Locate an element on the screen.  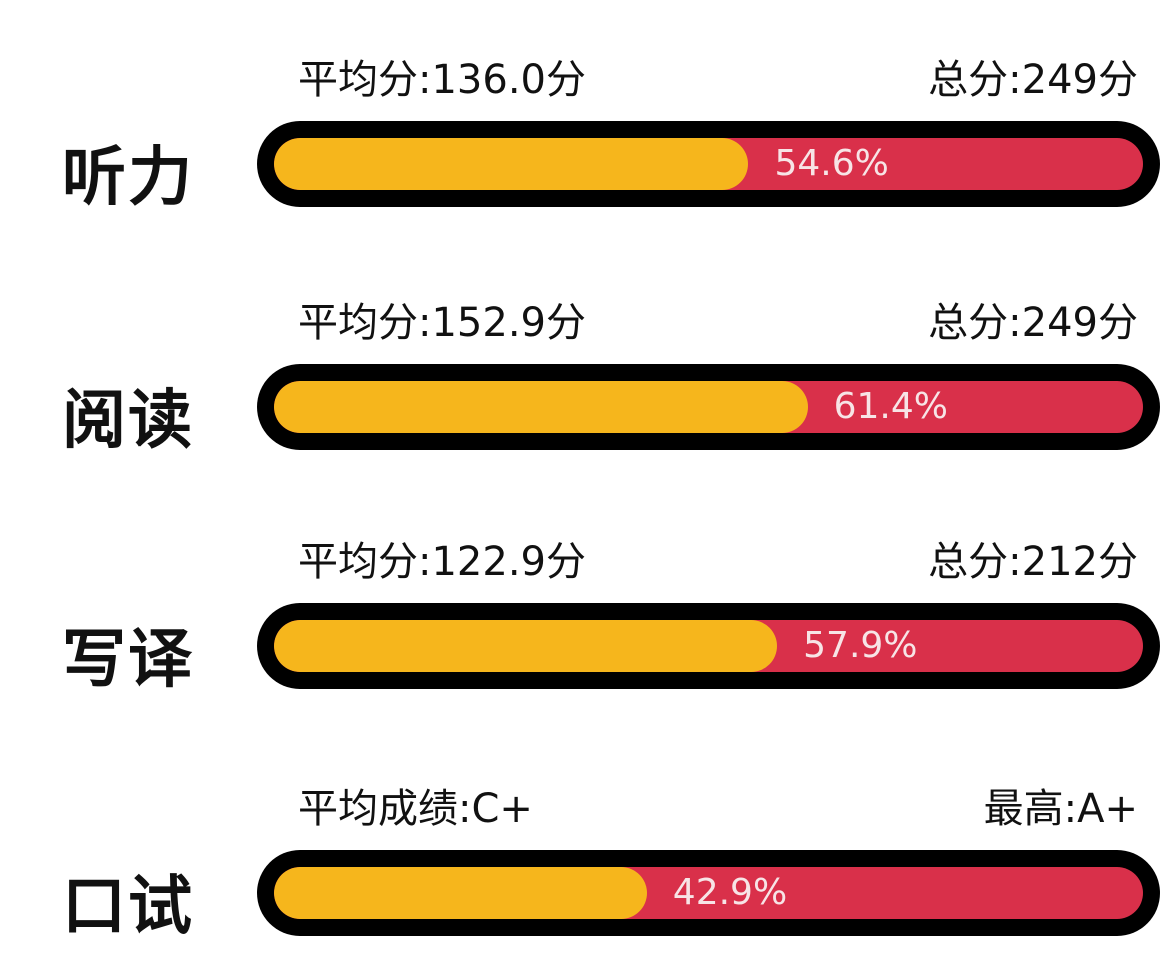
total-label: 总分:212分 is located at coordinates (1033, 562).